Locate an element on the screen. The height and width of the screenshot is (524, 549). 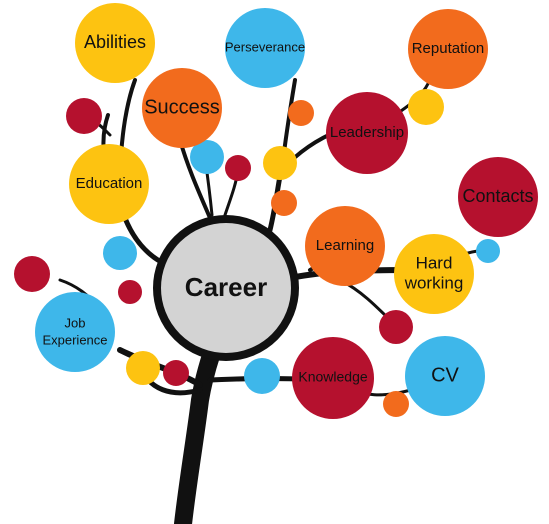
dot-sky-below-success is located at coordinates (207, 157).